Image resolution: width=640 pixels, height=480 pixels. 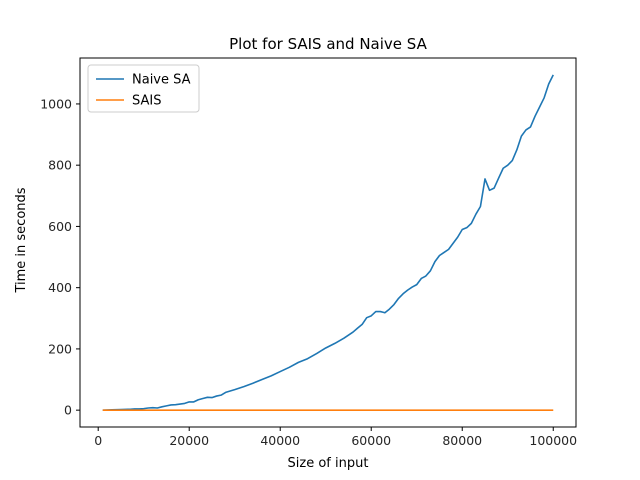 What do you see at coordinates (68, 410) in the screenshot?
I see `y-tick-label: 0` at bounding box center [68, 410].